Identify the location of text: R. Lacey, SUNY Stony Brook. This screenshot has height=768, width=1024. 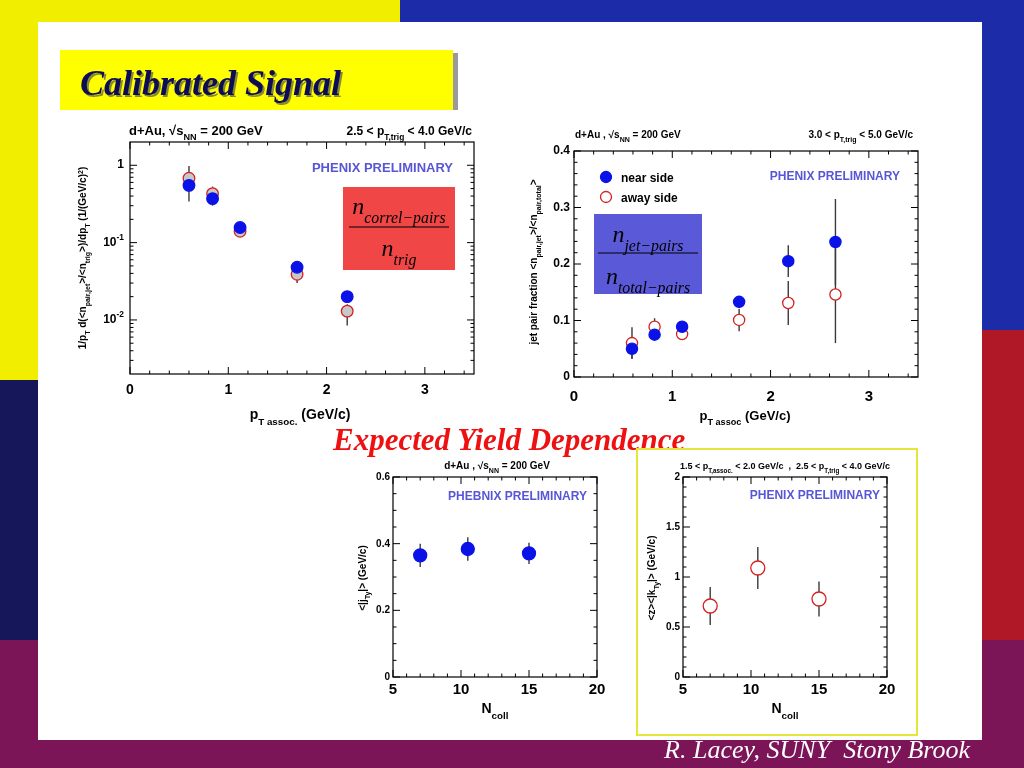
(817, 749).